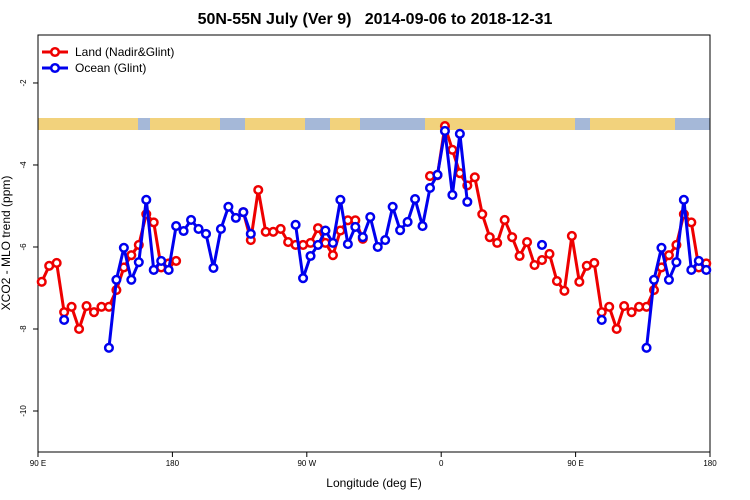 The image size is (750, 500). I want to click on y-tick-label: -6, so click(23, 247).